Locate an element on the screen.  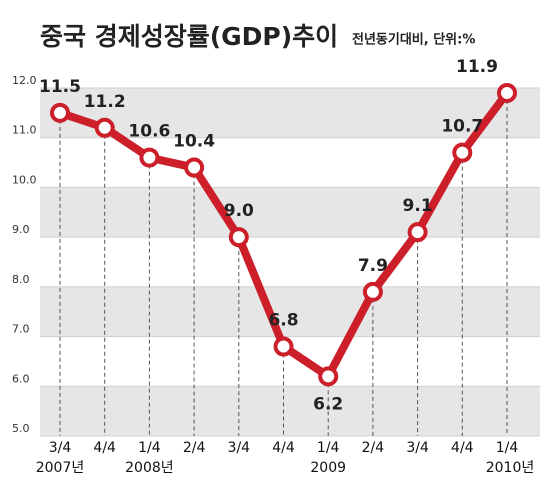
year-label: 2007년 is located at coordinates (60, 468).